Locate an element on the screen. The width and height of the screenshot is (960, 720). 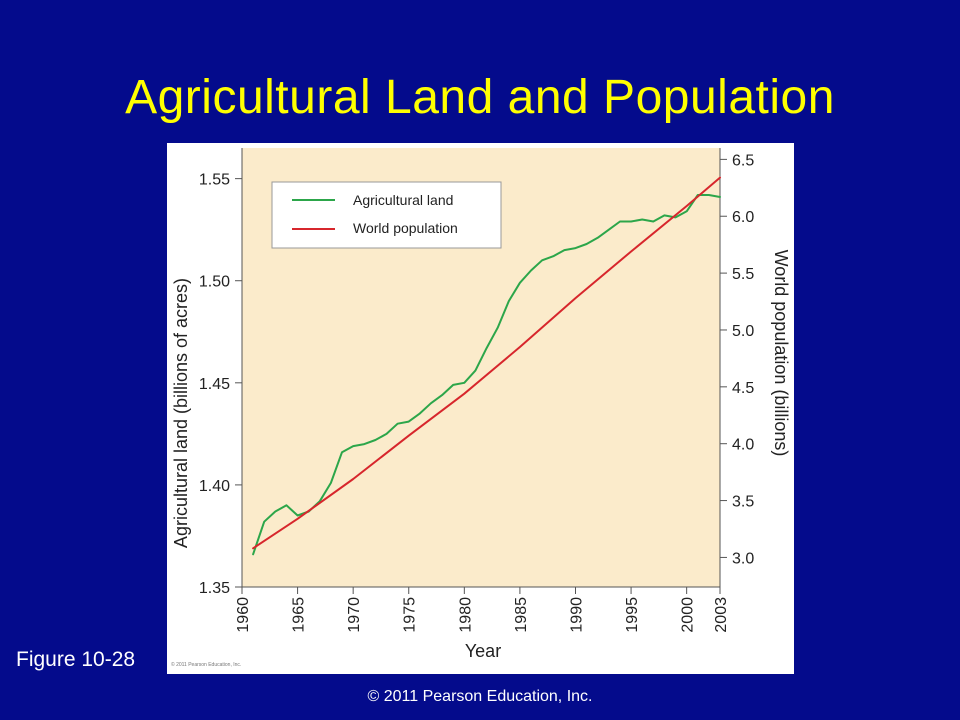
copyright-notice: © 2011 Pearson Education, Inc. is located at coordinates (480, 696).